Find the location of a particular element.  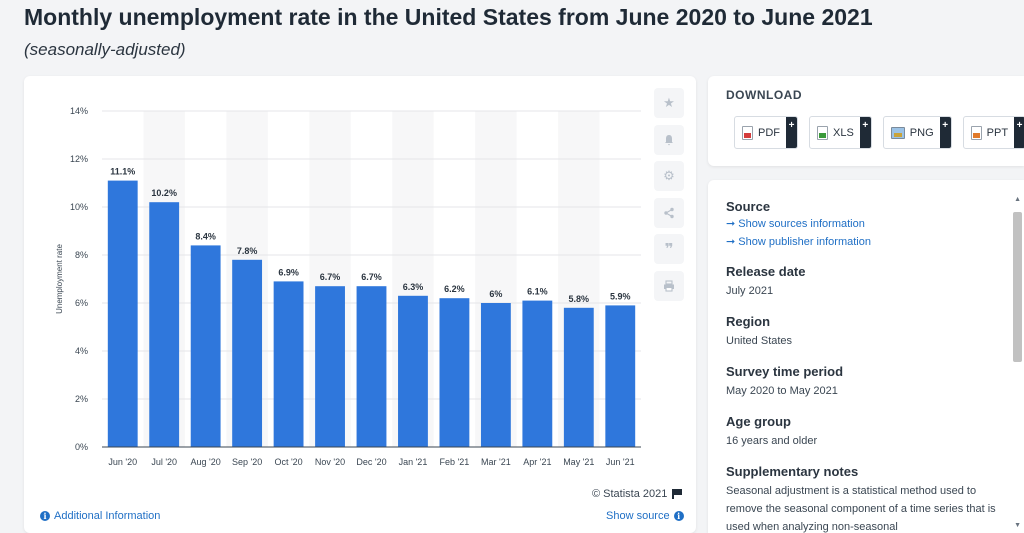

bar-value-label: 5.8% is located at coordinates (579, 299).